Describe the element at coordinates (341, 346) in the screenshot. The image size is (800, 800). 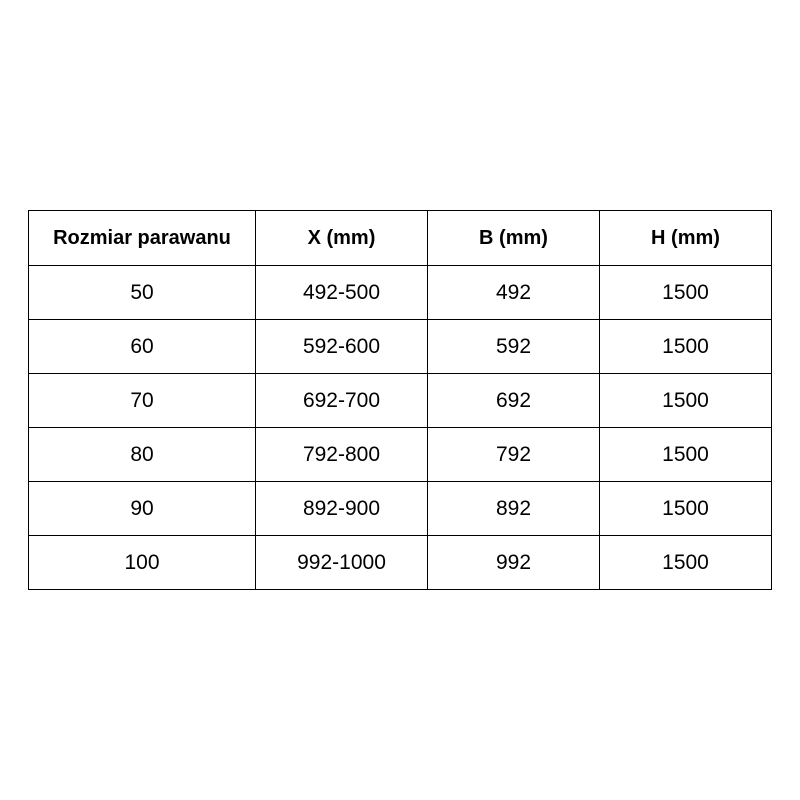
I see `cell-x: 592-600` at that location.